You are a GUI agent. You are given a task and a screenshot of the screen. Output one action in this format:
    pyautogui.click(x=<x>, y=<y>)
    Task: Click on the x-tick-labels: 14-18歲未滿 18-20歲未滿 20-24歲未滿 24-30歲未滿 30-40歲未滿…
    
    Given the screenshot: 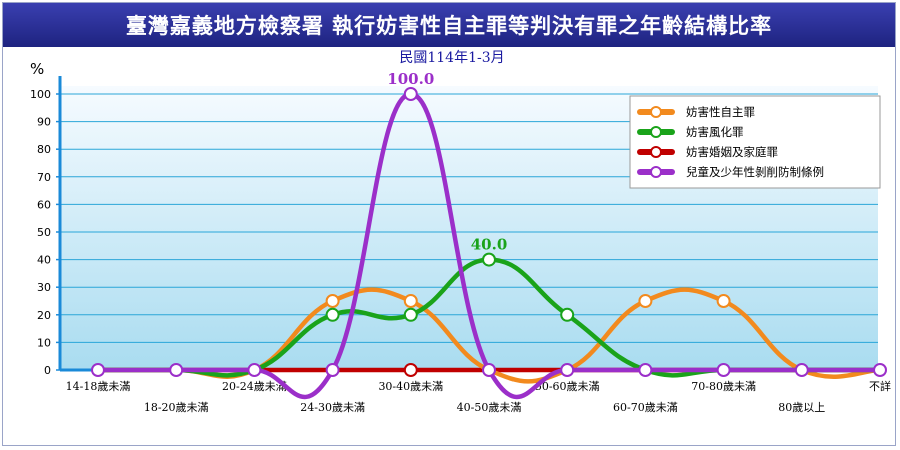 What is the action you would take?
    pyautogui.click(x=478, y=392)
    